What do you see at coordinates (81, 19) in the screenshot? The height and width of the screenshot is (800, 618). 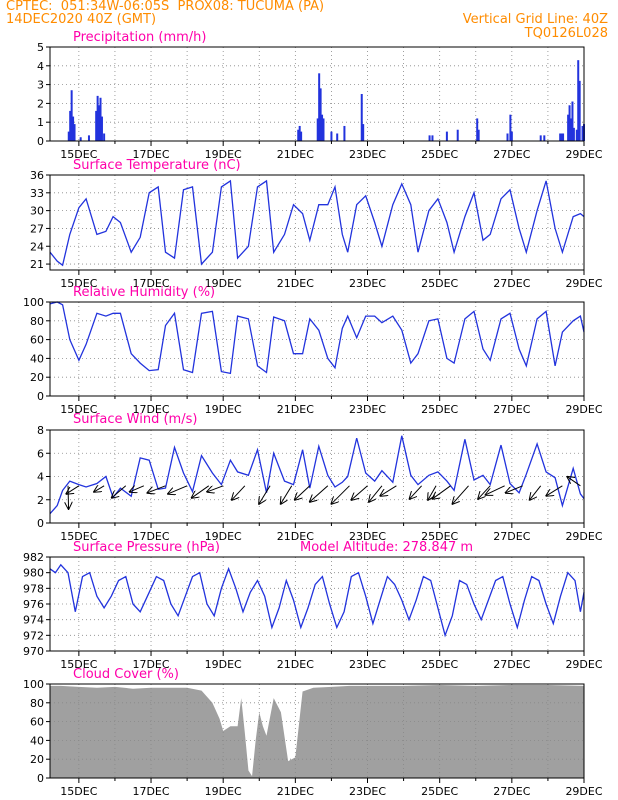 I see `header-date: 14DEC2020 40Z (GMT)` at bounding box center [81, 19].